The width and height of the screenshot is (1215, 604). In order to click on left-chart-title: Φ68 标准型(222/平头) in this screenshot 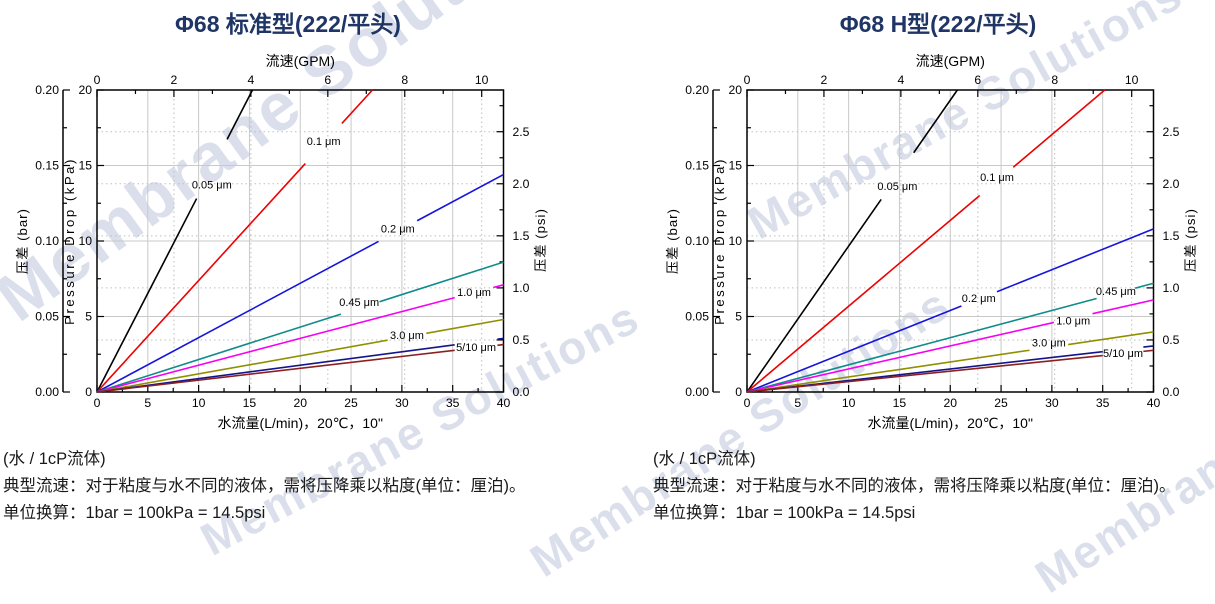, I will do `click(288, 24)`.